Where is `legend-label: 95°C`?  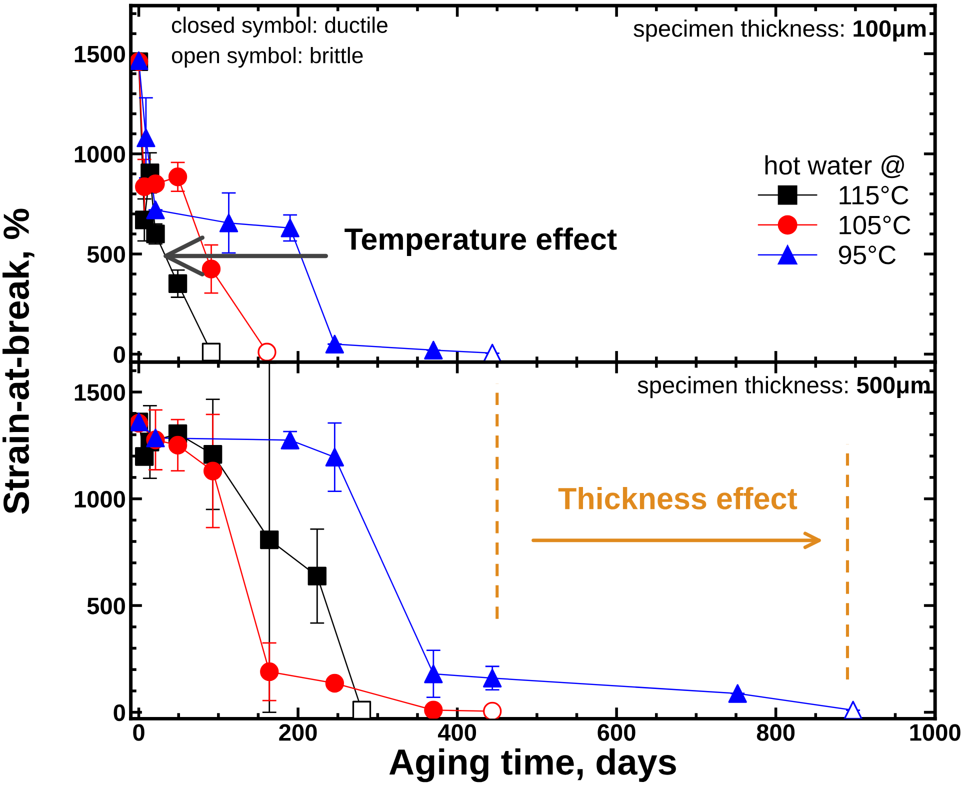
legend-label: 95°C is located at coordinates (867, 255).